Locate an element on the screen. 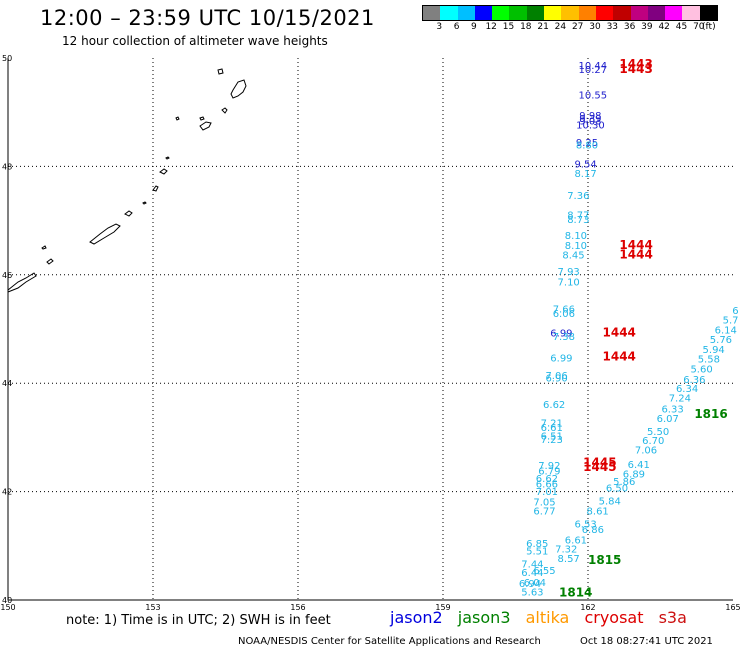  latitude-label: 48 is located at coordinates (7, 166).